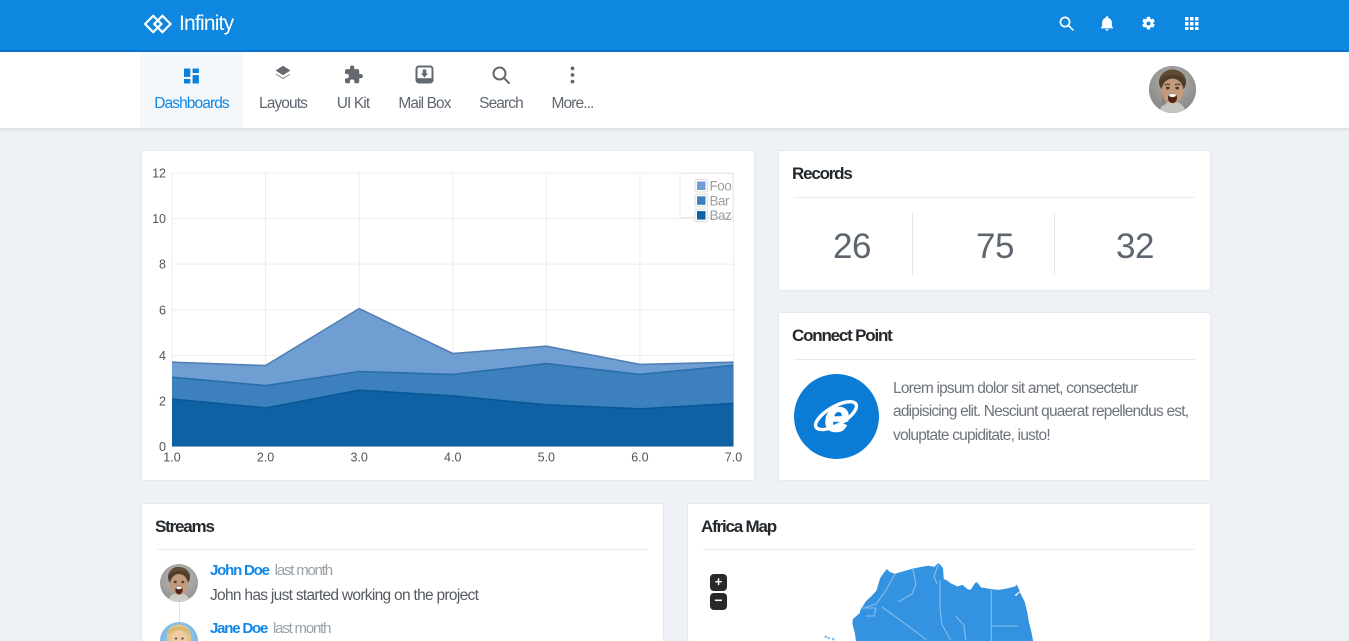  Describe the element at coordinates (546, 458) in the screenshot. I see `svg-text: 5.0` at that location.